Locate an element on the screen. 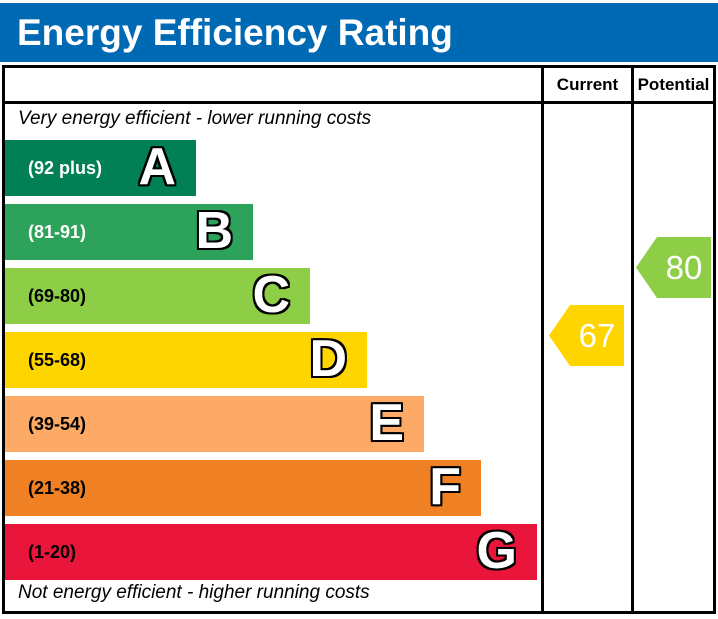 Image resolution: width=718 pixels, height=619 pixels. band-e: (39-54) E is located at coordinates (214, 424).